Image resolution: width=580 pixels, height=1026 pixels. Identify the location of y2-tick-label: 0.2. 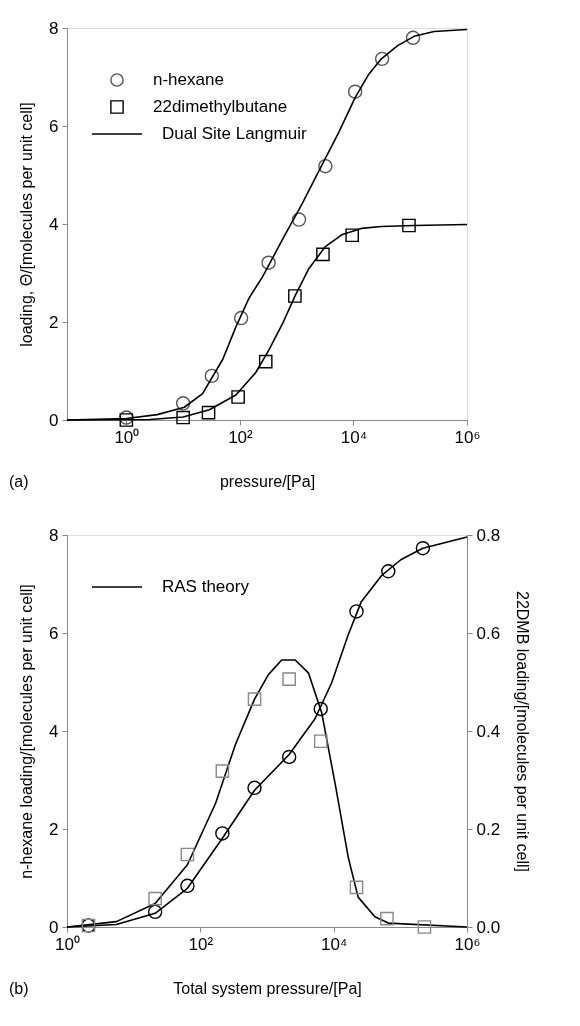
(488, 829).